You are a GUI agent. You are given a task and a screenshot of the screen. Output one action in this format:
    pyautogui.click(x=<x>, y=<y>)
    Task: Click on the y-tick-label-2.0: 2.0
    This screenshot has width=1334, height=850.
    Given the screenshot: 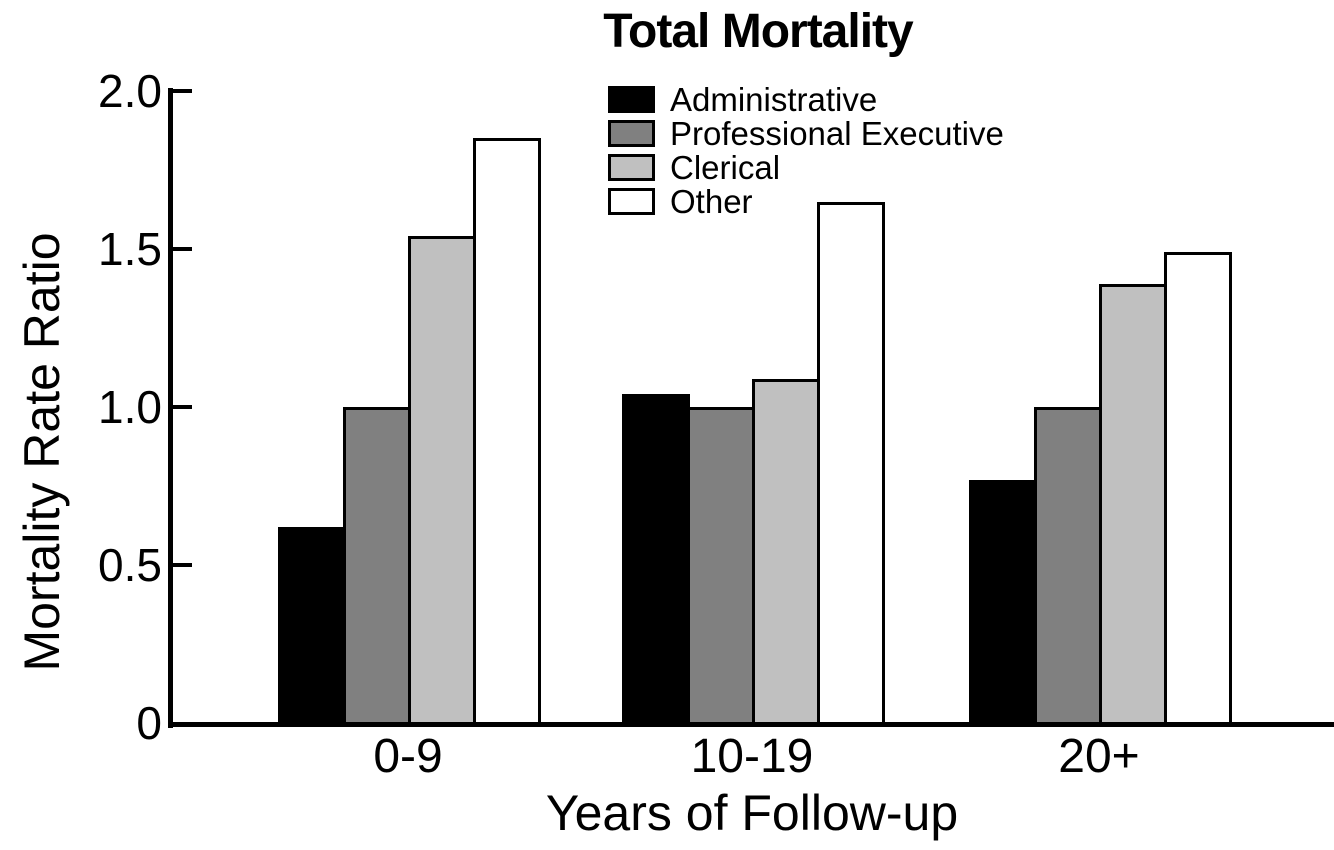 What is the action you would take?
    pyautogui.click(x=130, y=91)
    